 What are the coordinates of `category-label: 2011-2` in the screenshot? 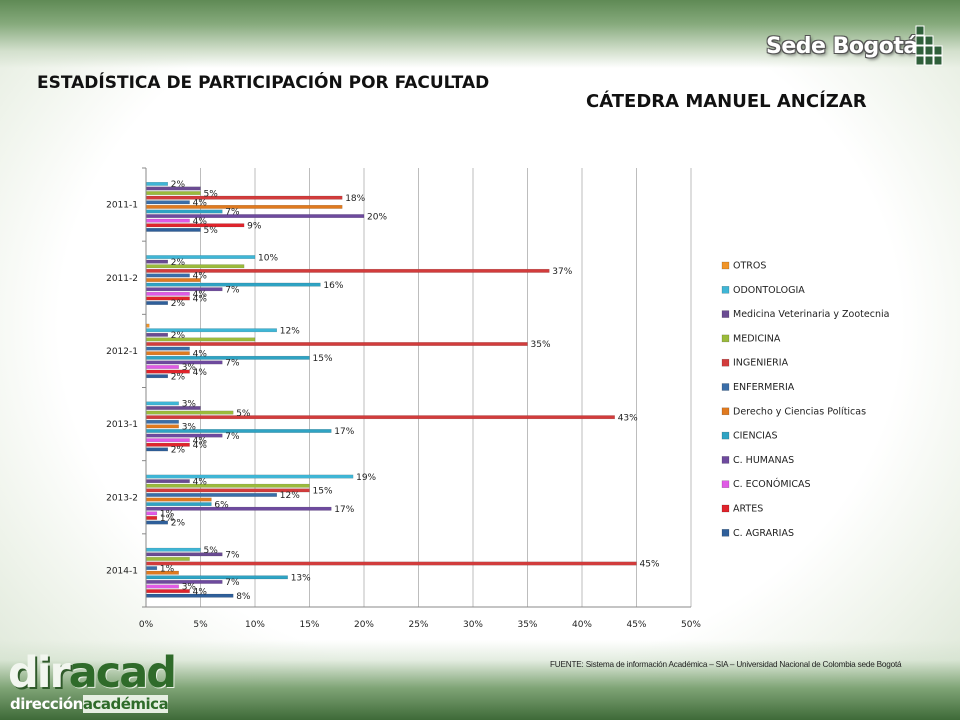 It's located at (122, 279).